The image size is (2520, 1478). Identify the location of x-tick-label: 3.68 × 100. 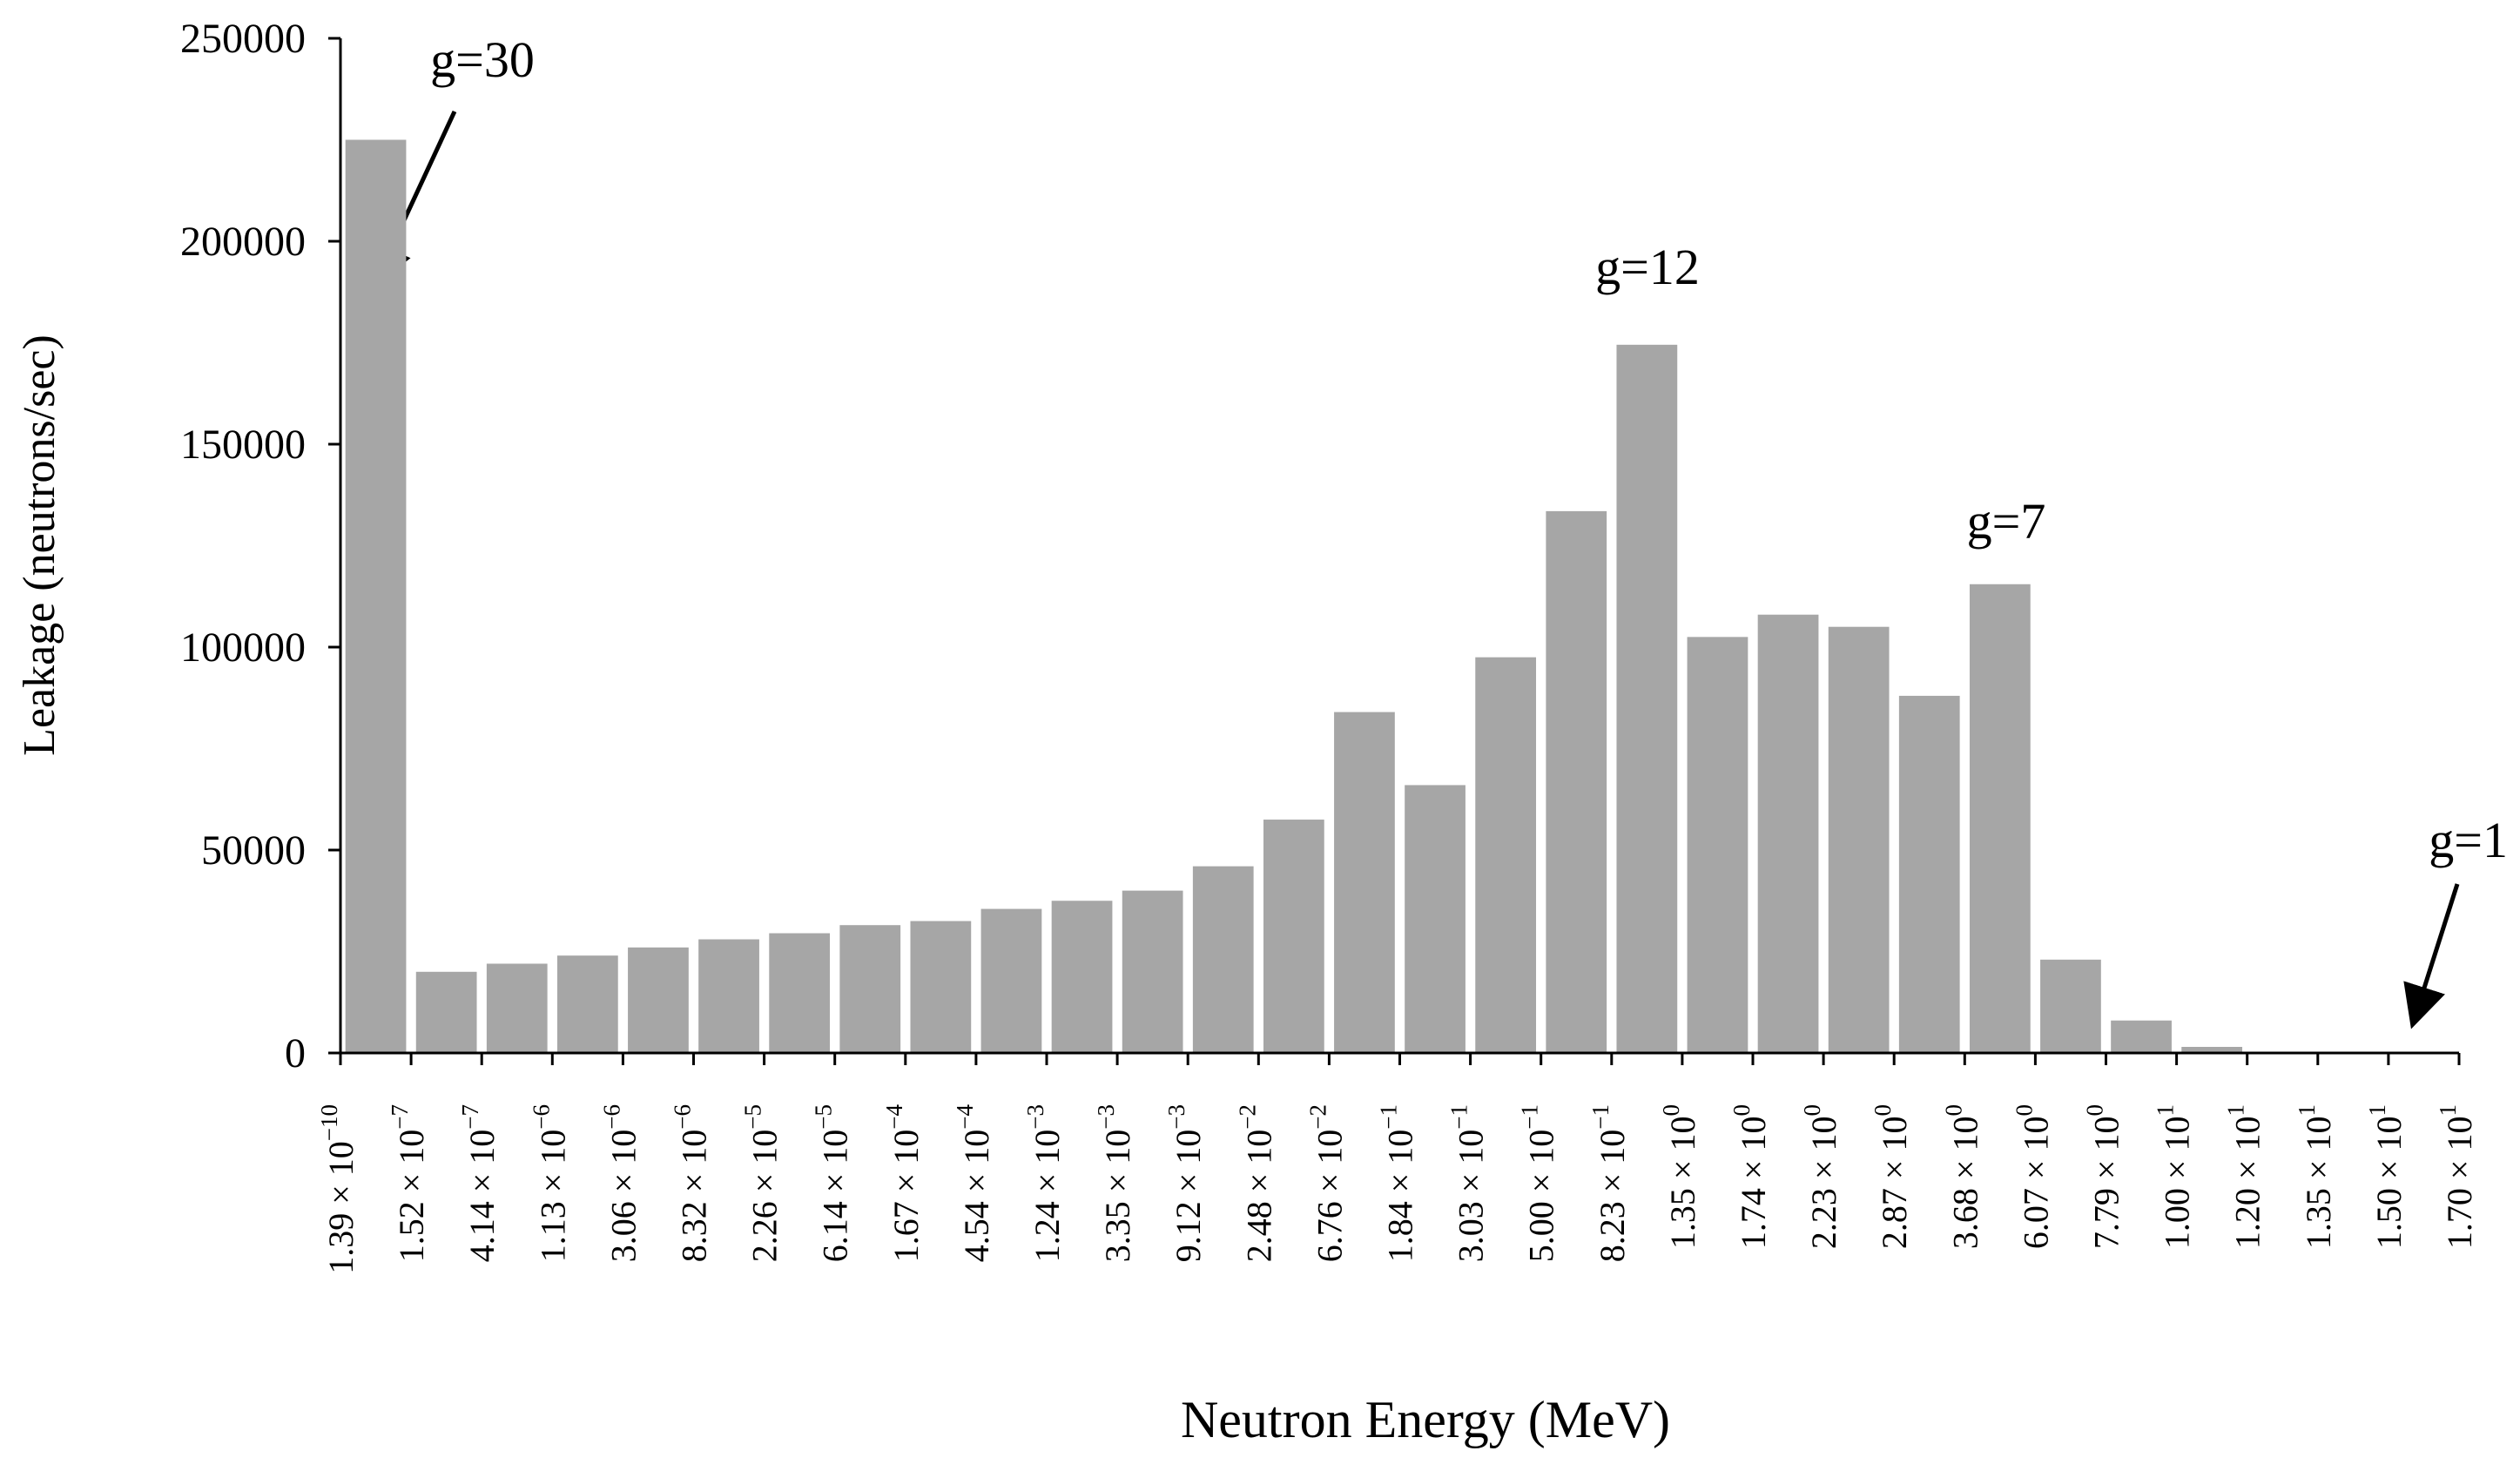
(1962, 1176).